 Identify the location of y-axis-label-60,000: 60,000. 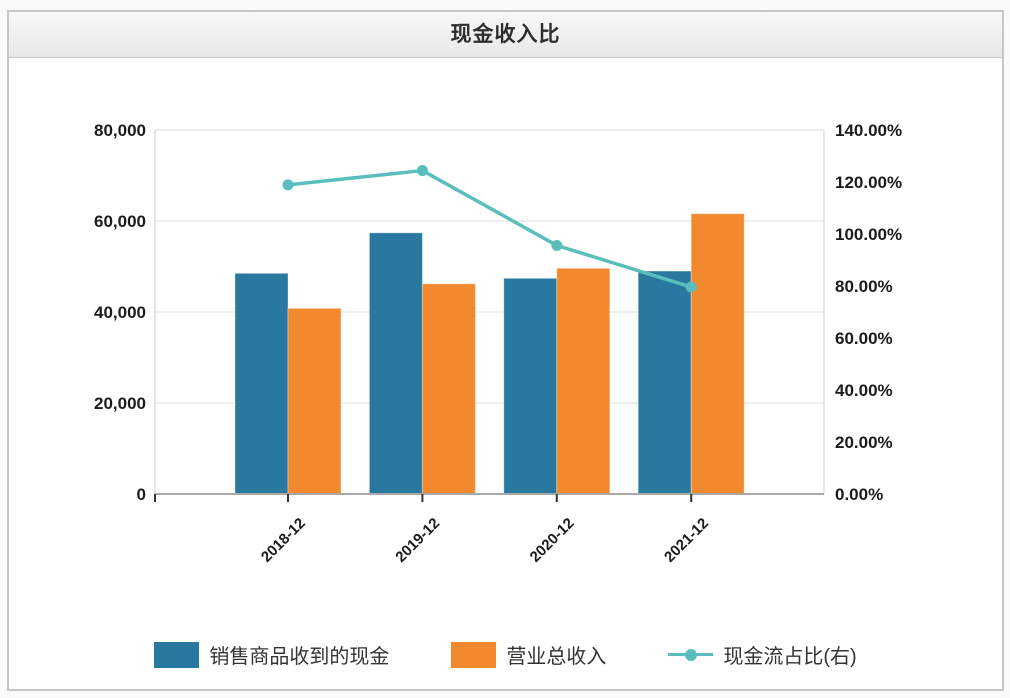
(120, 221).